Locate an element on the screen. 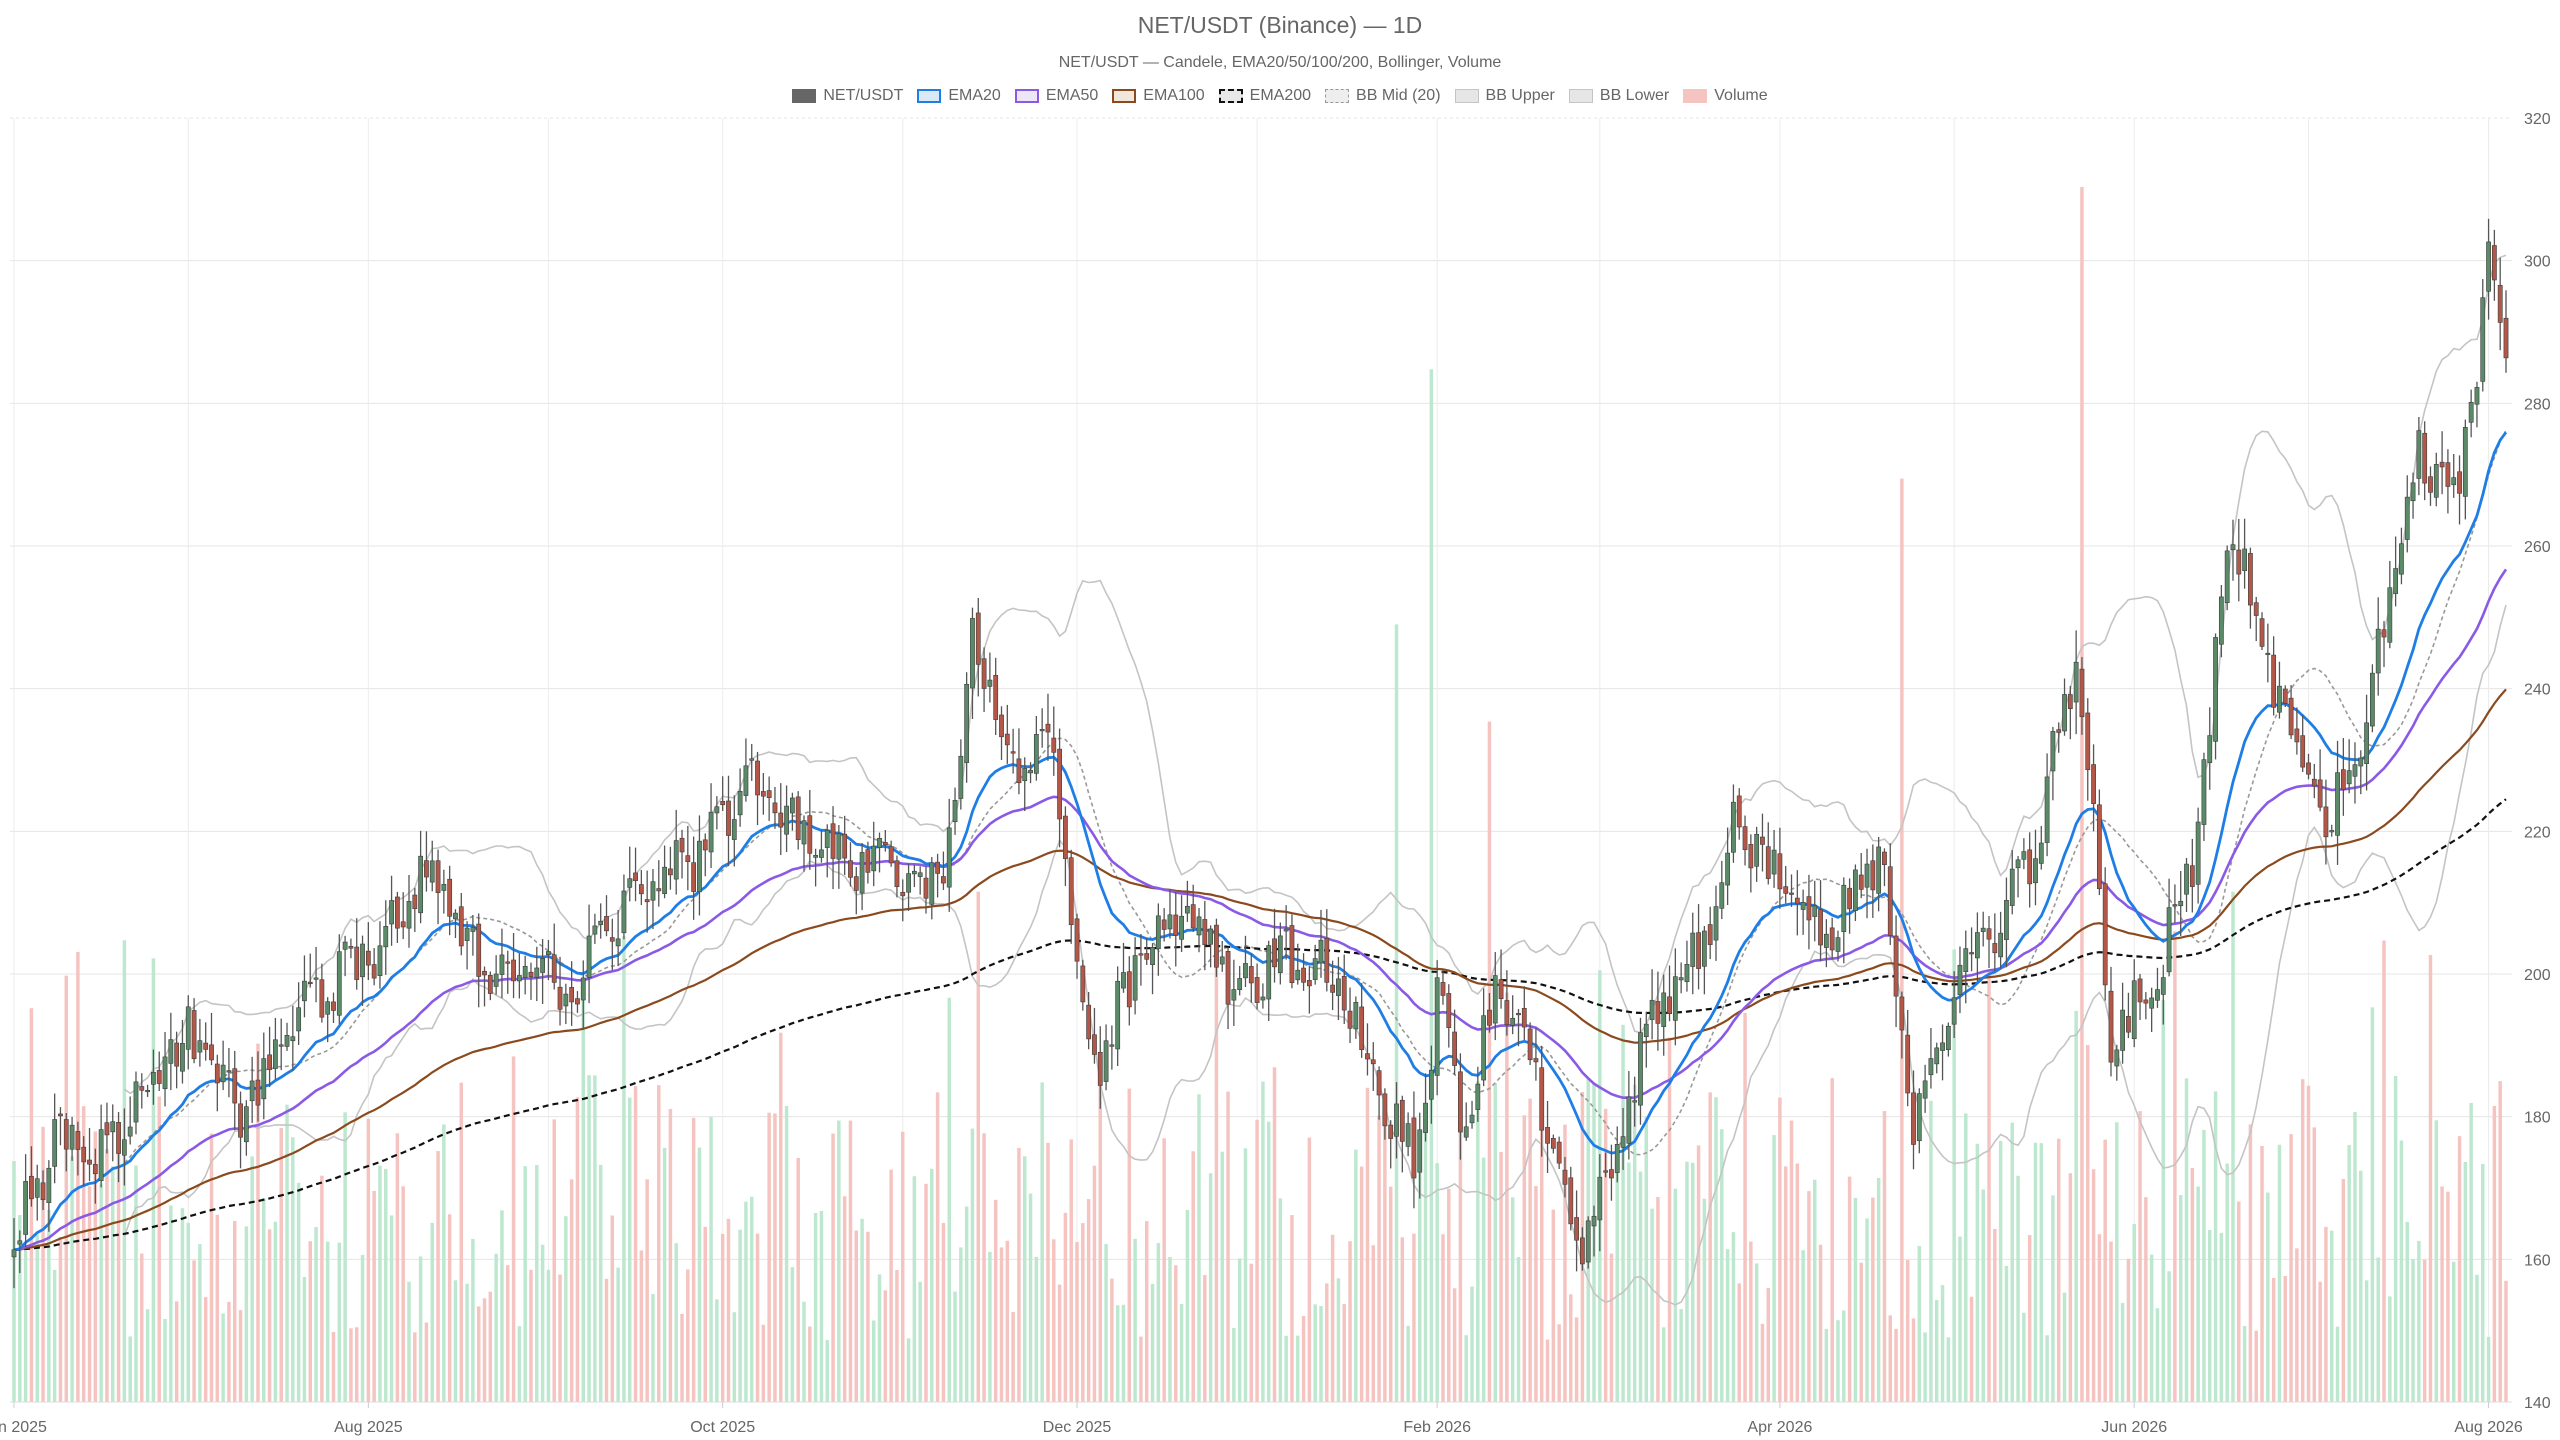 The width and height of the screenshot is (2560, 1440). legend-item-ema200: EMA200 is located at coordinates (1264, 96).